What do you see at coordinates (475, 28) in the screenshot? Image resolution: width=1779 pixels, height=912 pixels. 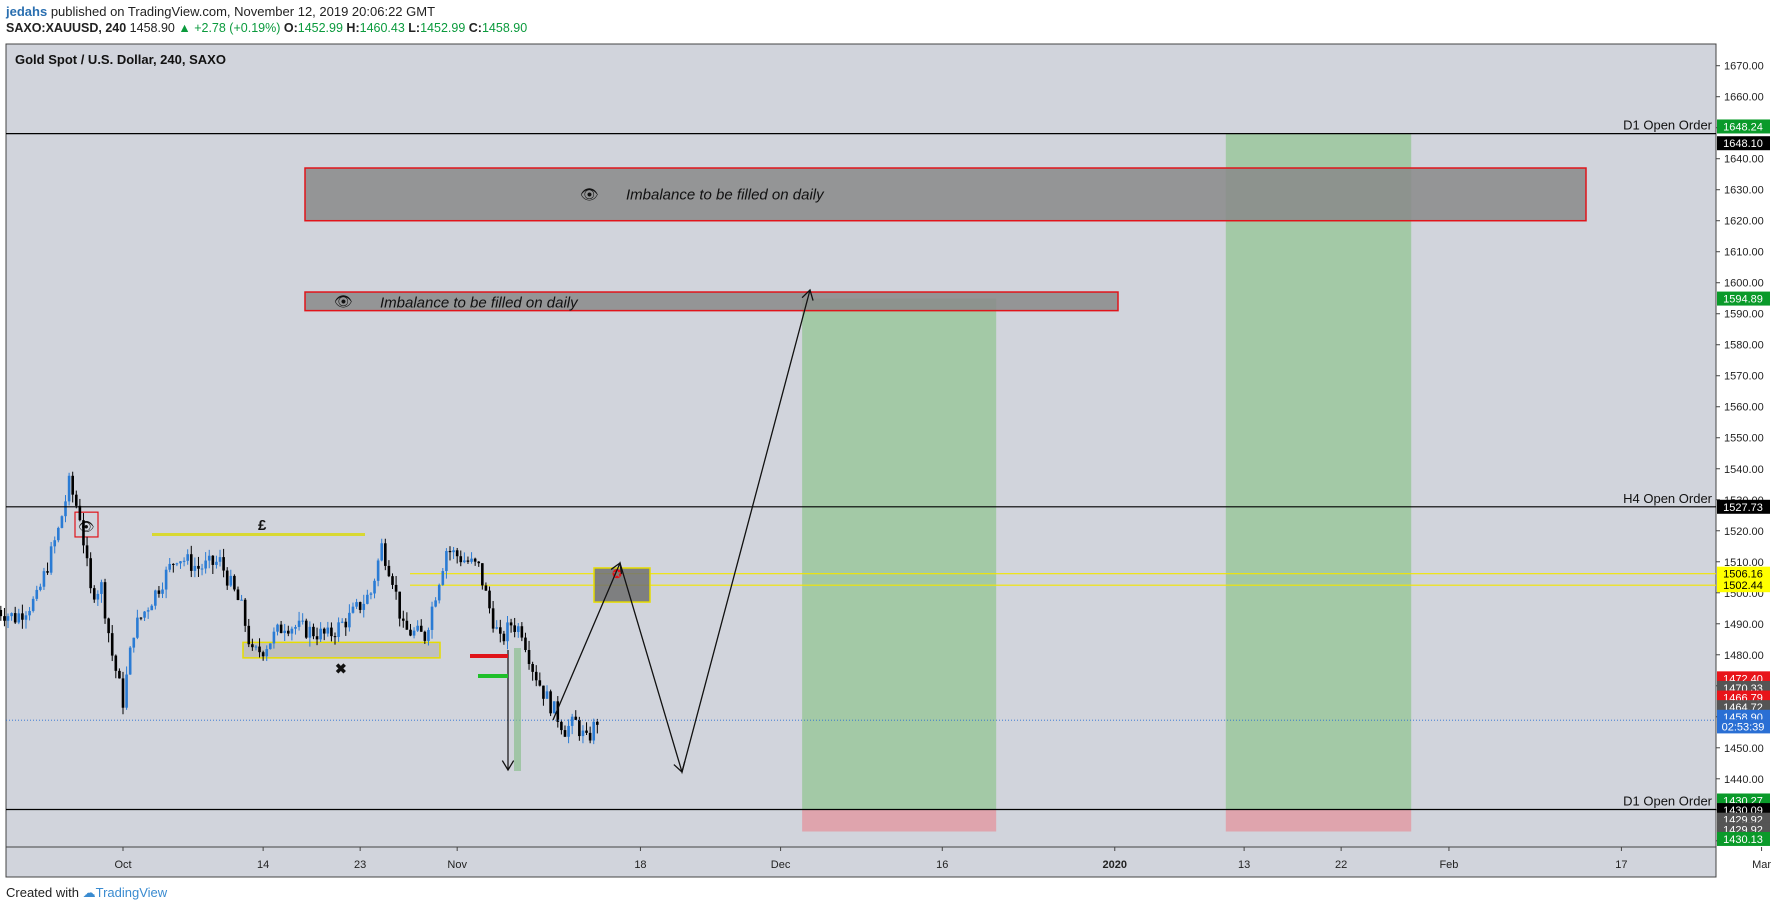 I see `close-label: C:` at bounding box center [475, 28].